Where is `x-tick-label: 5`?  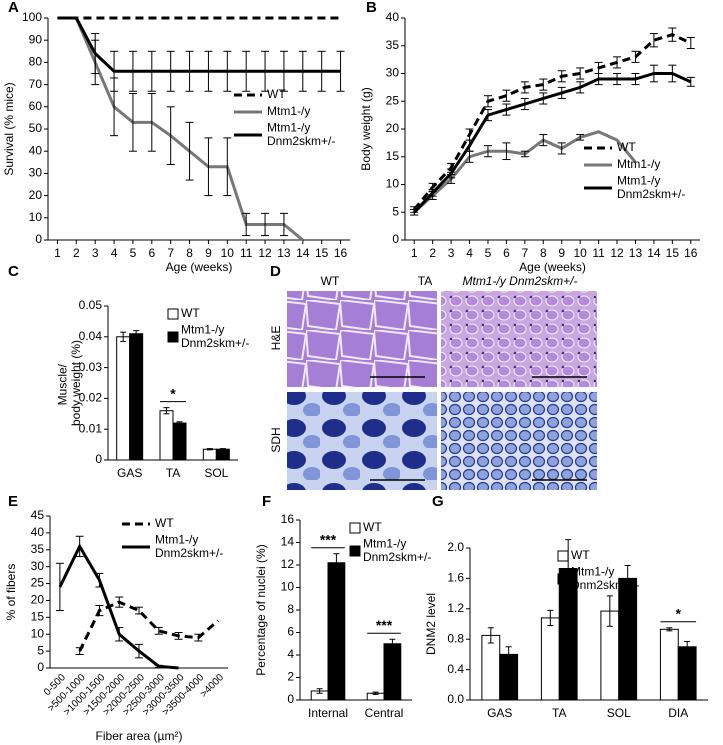 x-tick-label: 5 is located at coordinates (133, 253).